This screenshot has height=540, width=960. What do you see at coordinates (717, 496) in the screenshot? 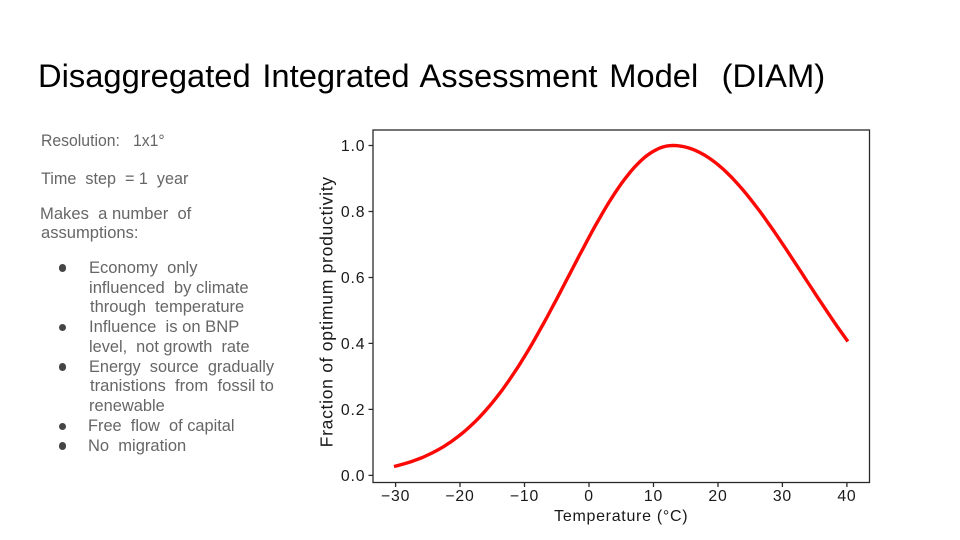
I see `svg-text: 20` at bounding box center [717, 496].